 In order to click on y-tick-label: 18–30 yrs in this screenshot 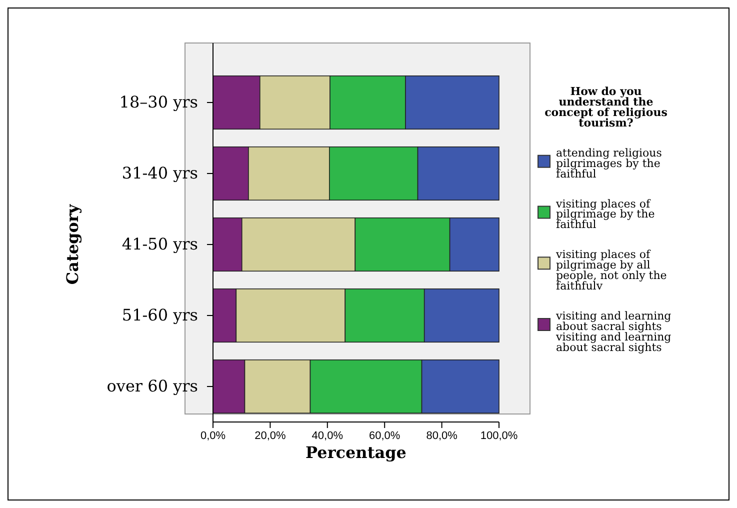, I will do `click(158, 102)`.